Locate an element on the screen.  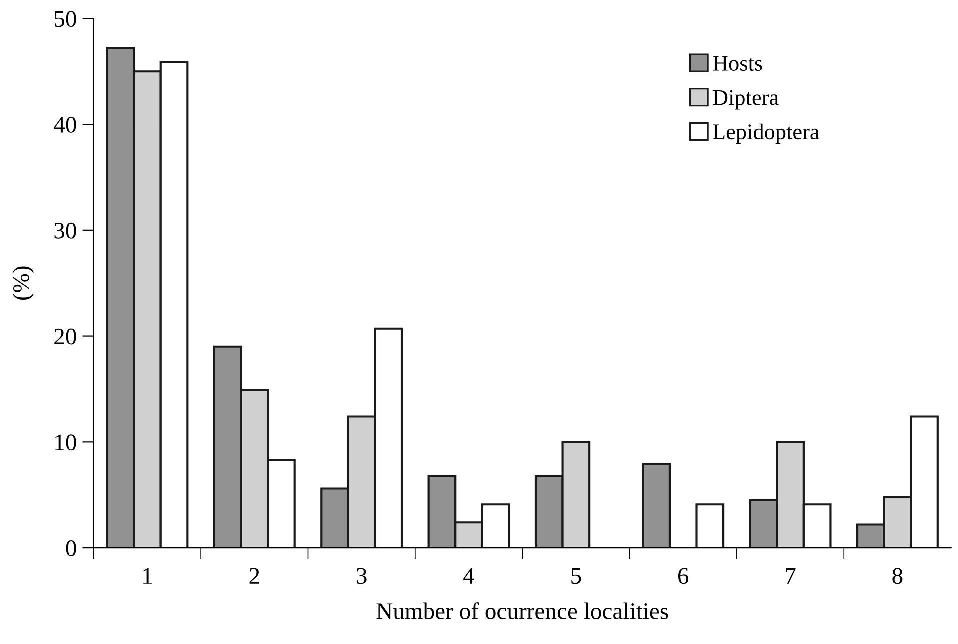
y-tick-label: 20 is located at coordinates (65, 336).